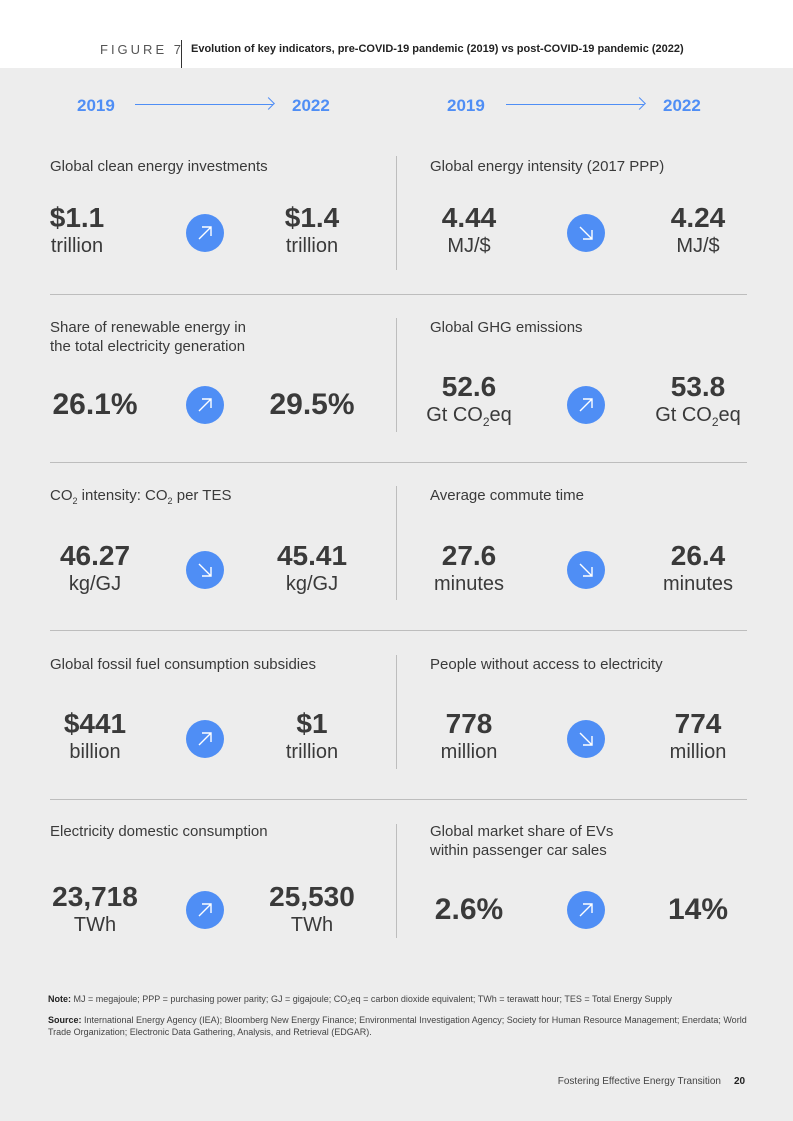  Describe the element at coordinates (204, 104) in the screenshot. I see `timeline-arrow-left` at that location.